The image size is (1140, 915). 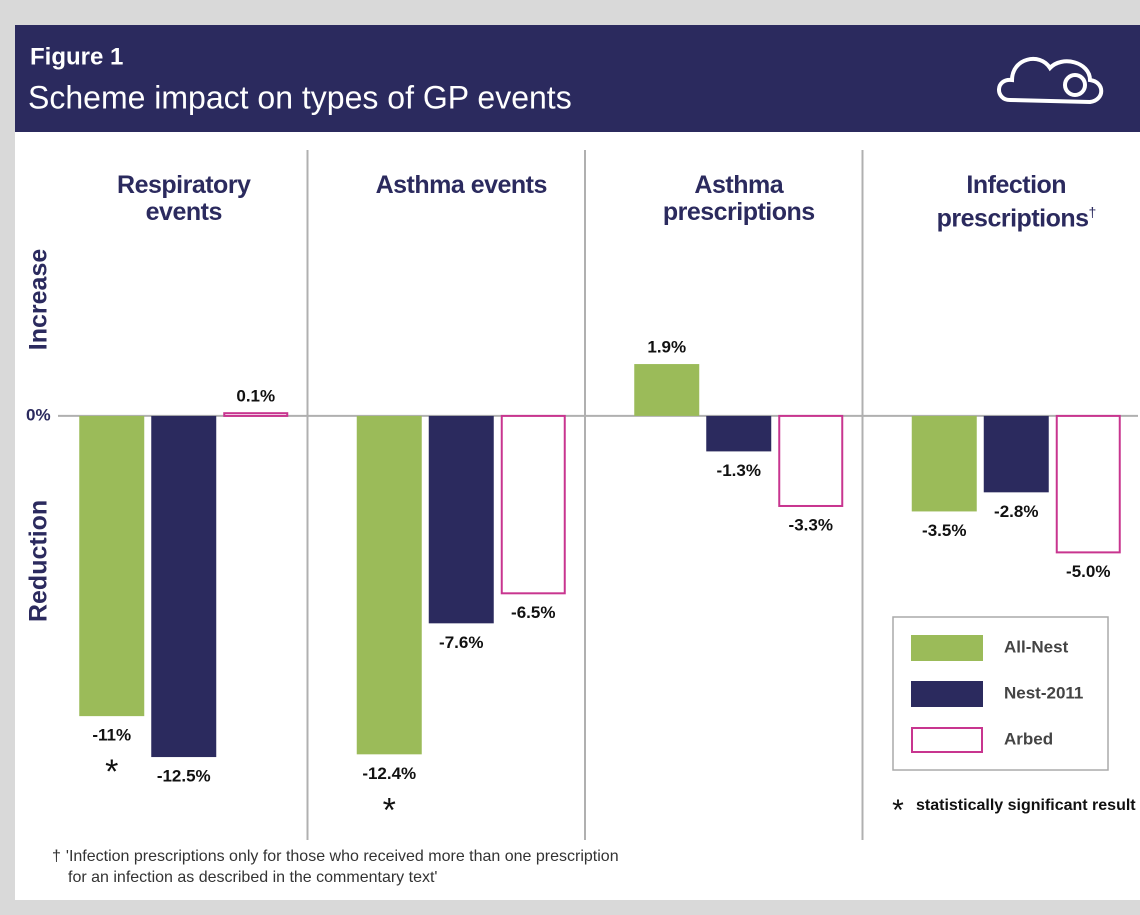 I want to click on category-text: Infection prescriptions, so click(x=1012, y=202).